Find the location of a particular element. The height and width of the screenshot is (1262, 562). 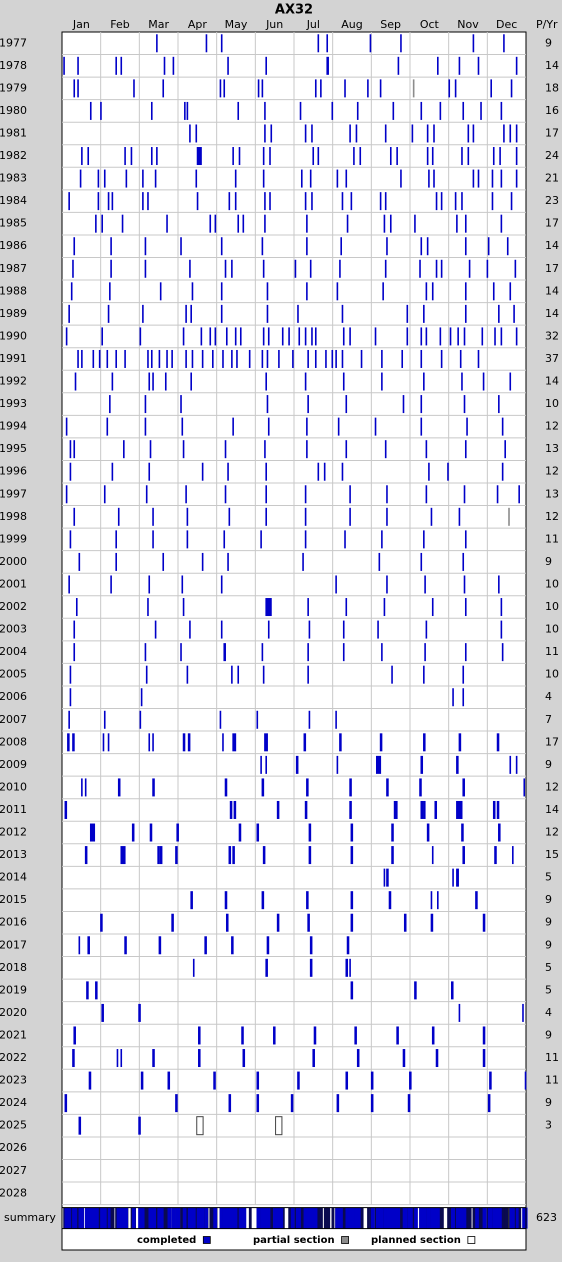

year-label: 2006 is located at coordinates (13, 696).